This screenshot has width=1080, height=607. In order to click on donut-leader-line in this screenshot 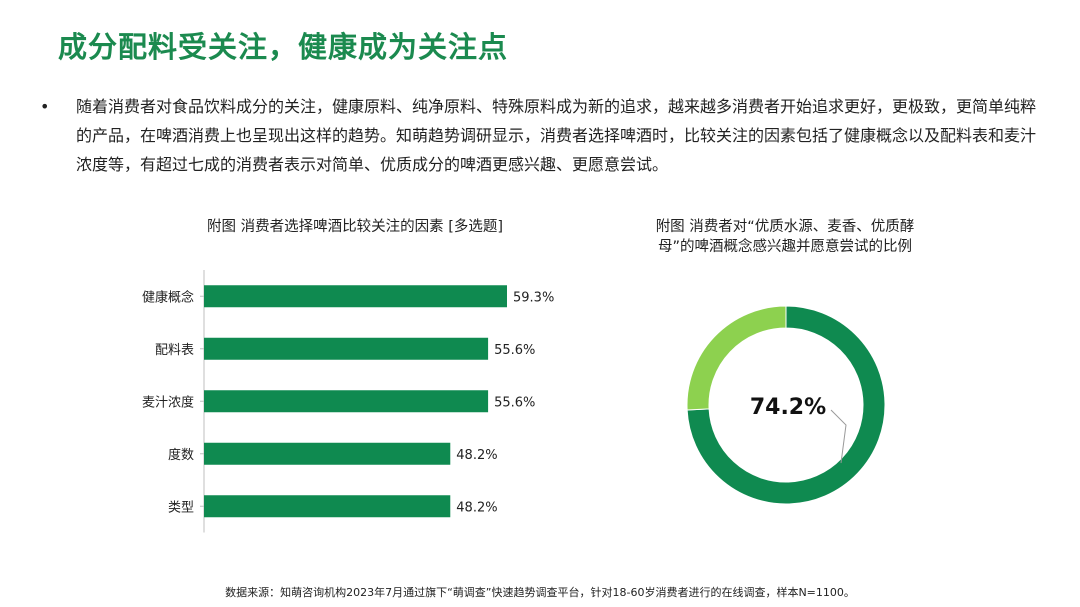, I will do `click(838, 436)`.